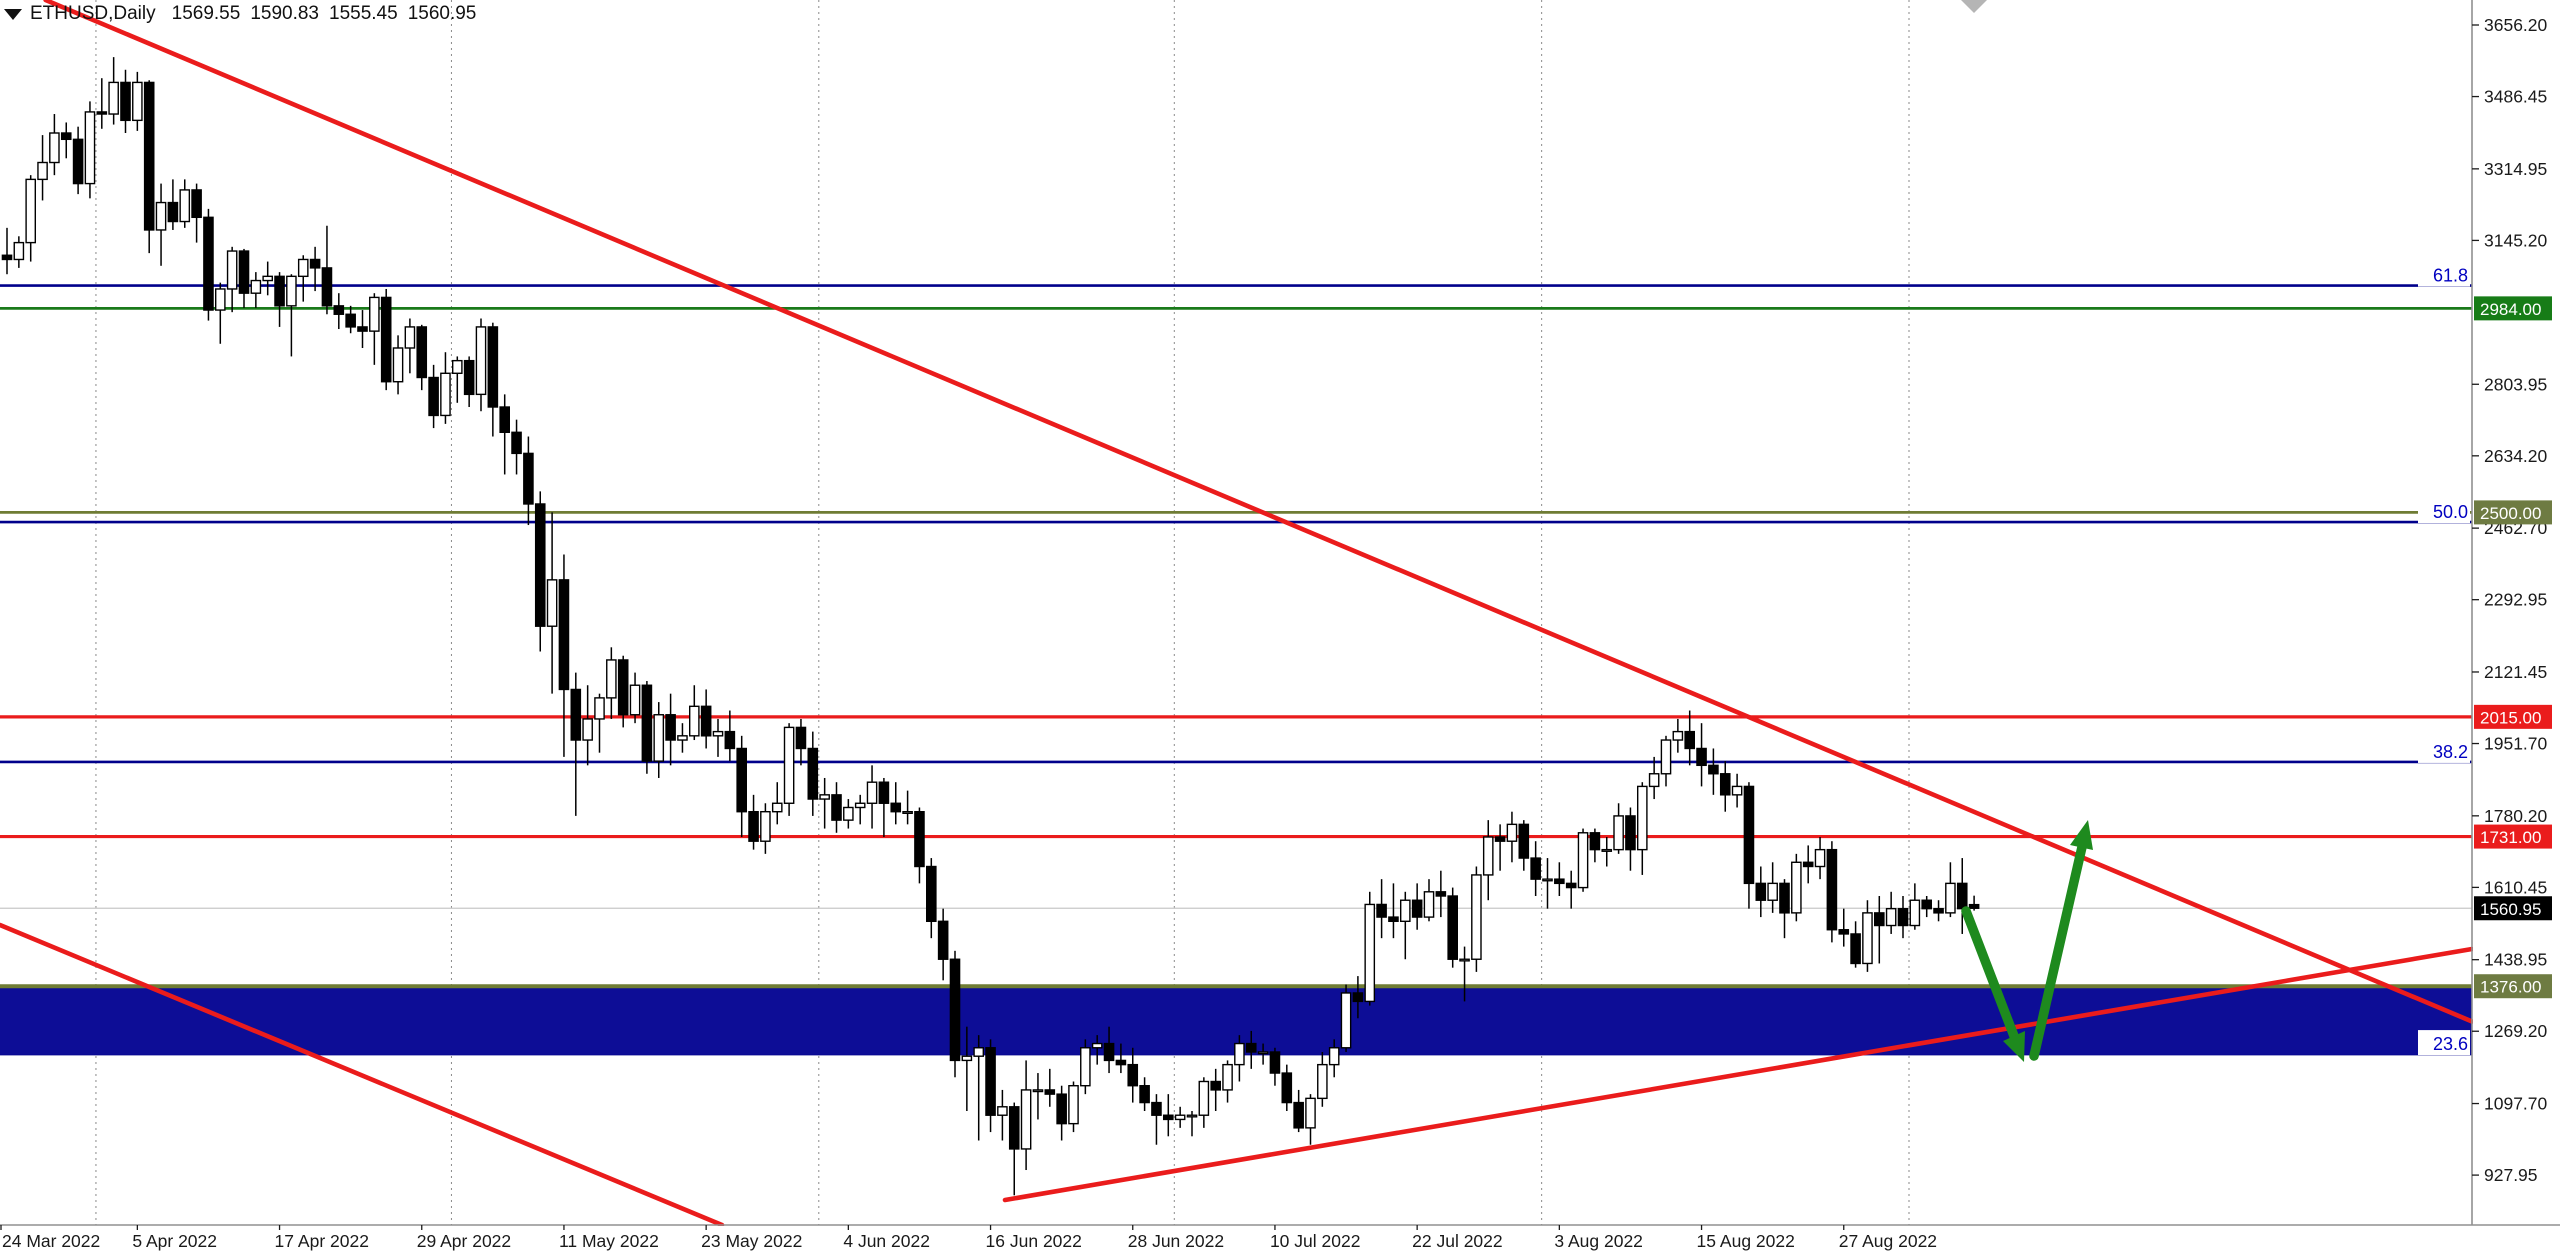  What do you see at coordinates (174, 1241) in the screenshot?
I see `date-label: 5 Apr 2022` at bounding box center [174, 1241].